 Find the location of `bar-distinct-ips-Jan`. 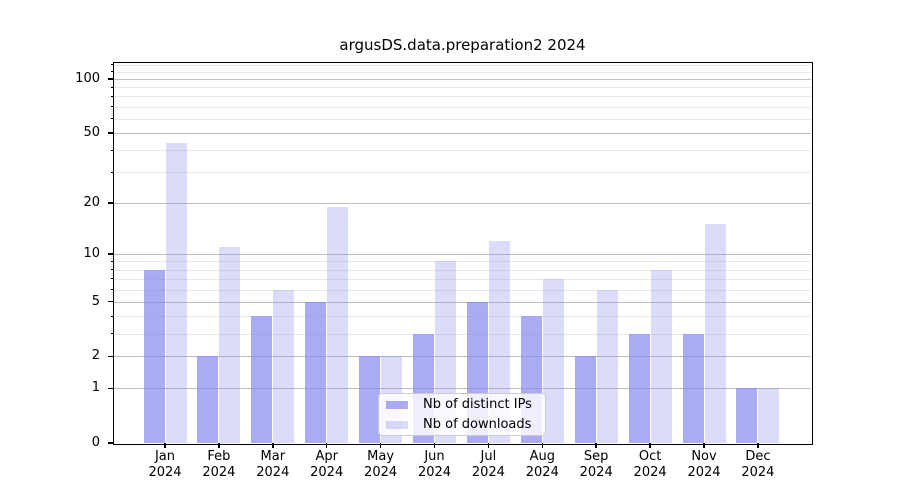

bar-distinct-ips-Jan is located at coordinates (154, 356).